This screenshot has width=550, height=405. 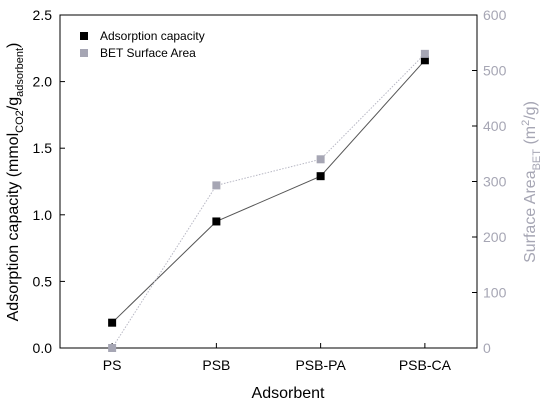 I want to click on y-left-tick-label: 2.0, so click(x=43, y=82).